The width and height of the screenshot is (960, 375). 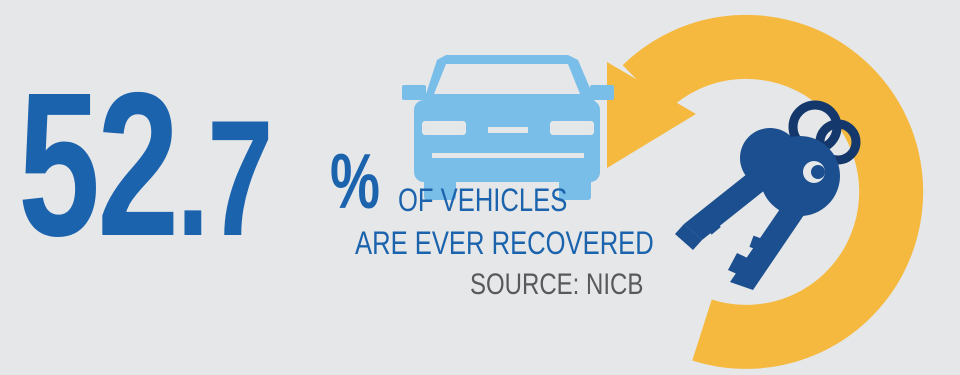 I want to click on stat-percent-sign: %, so click(x=355, y=181).